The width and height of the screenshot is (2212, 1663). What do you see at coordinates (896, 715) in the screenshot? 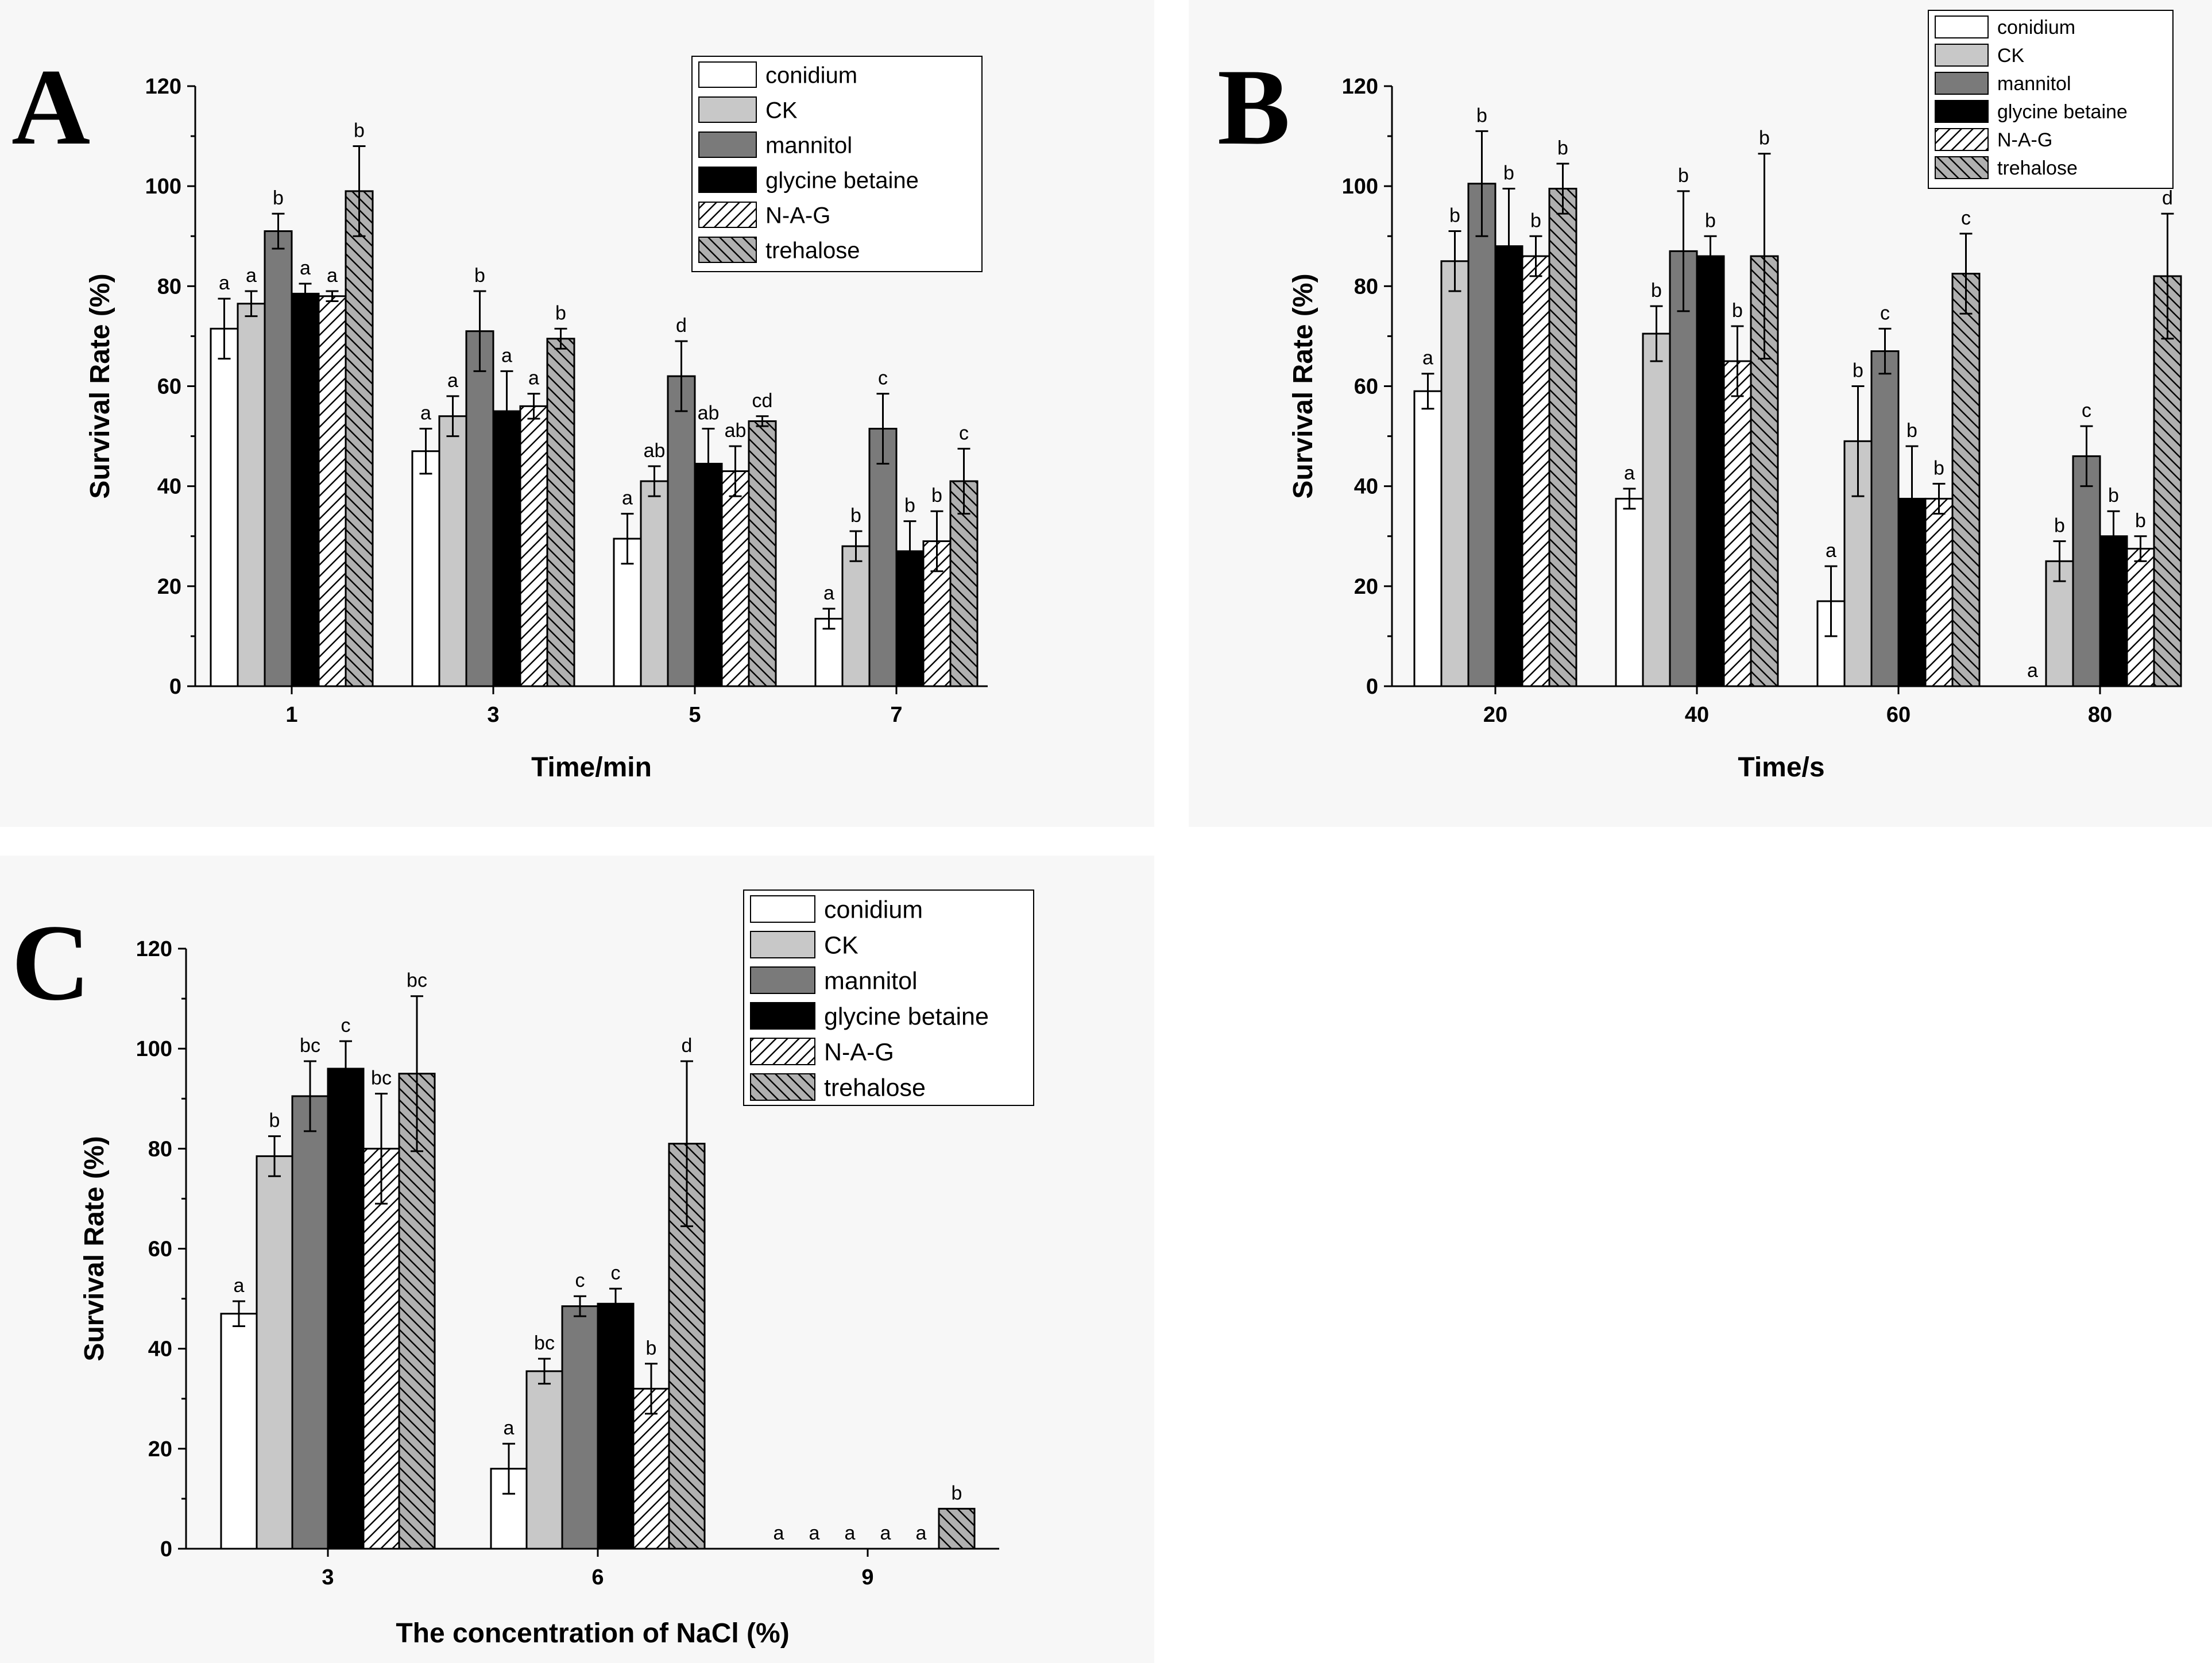
I see `x-tick-label: 7` at bounding box center [896, 715].